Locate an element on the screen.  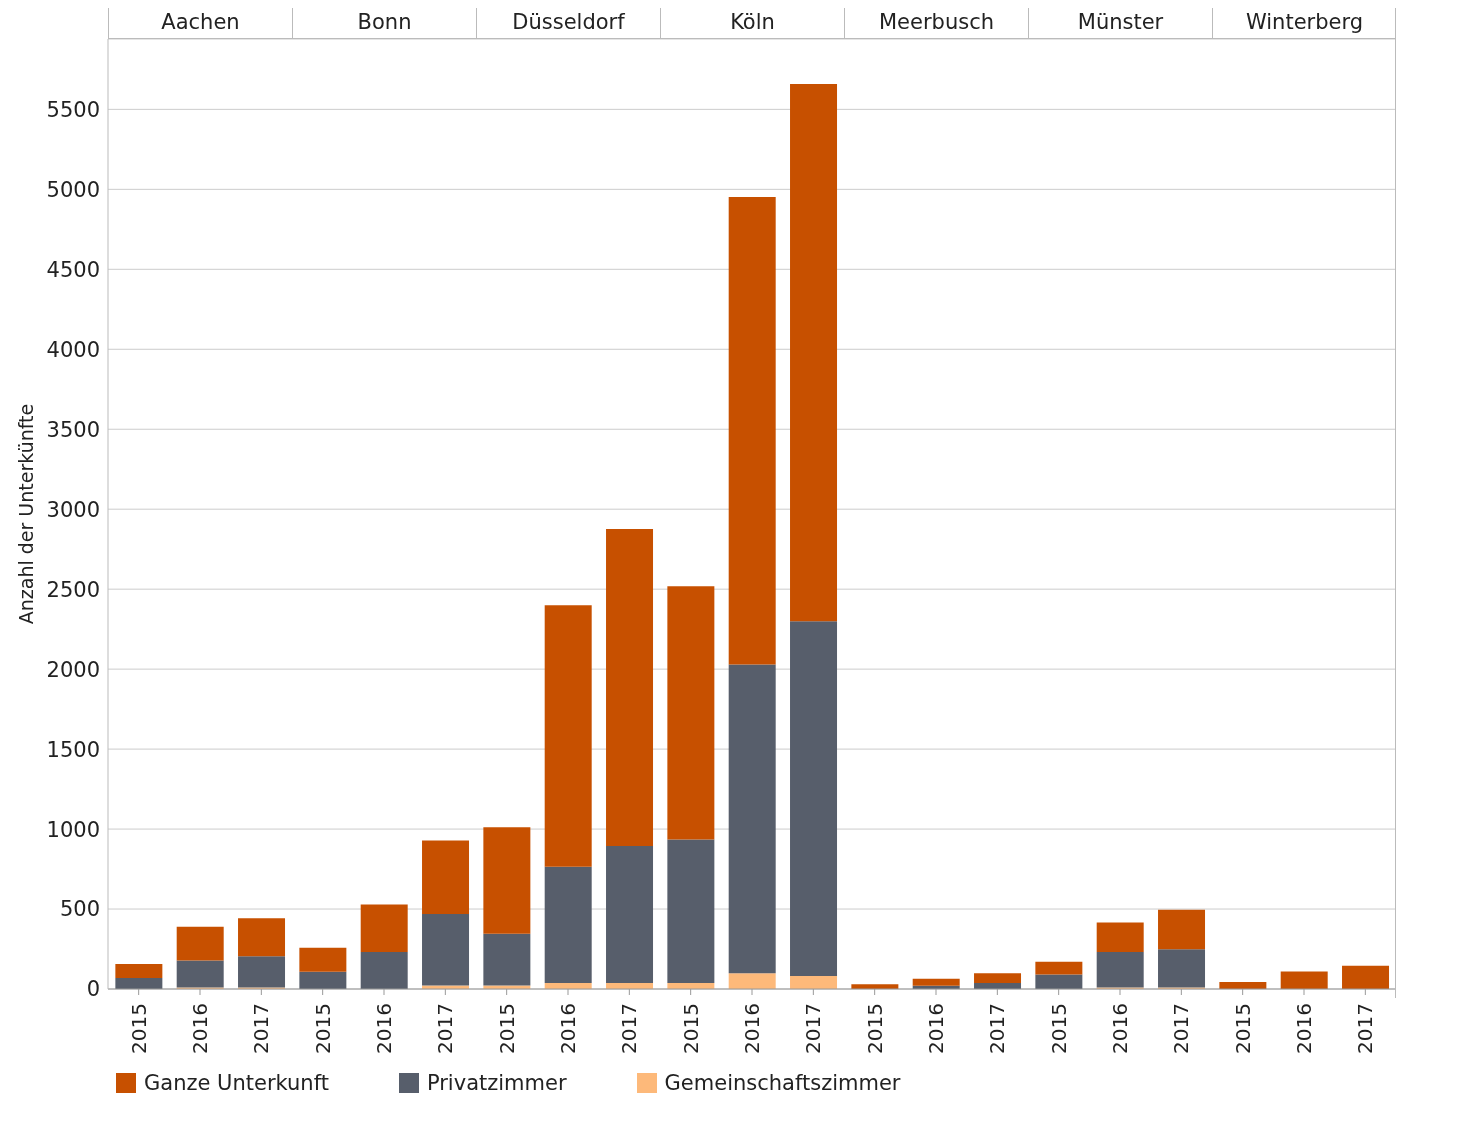
y-tick-label: 5000 is located at coordinates (73, 189).